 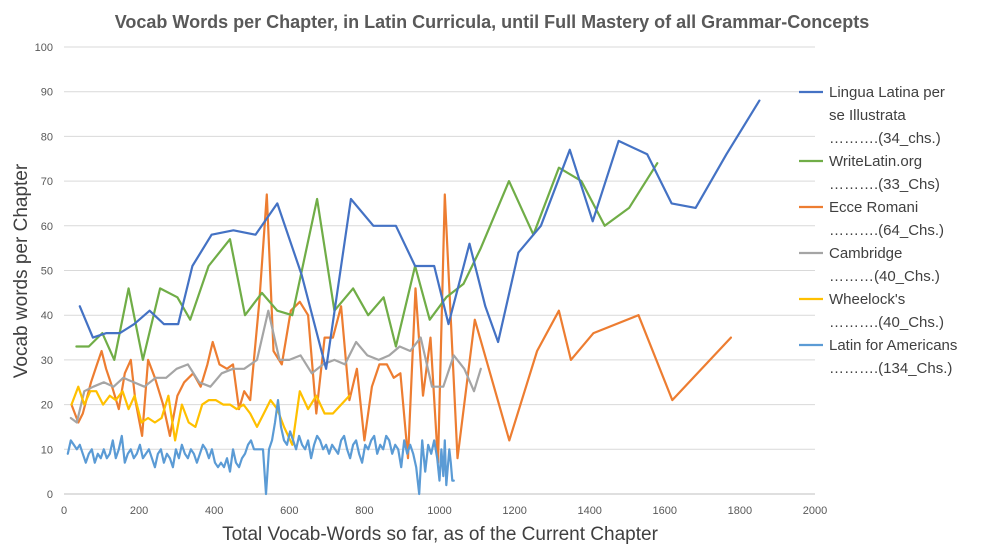 I want to click on legend-label-0: ……….(34_chs.), so click(x=885, y=138).